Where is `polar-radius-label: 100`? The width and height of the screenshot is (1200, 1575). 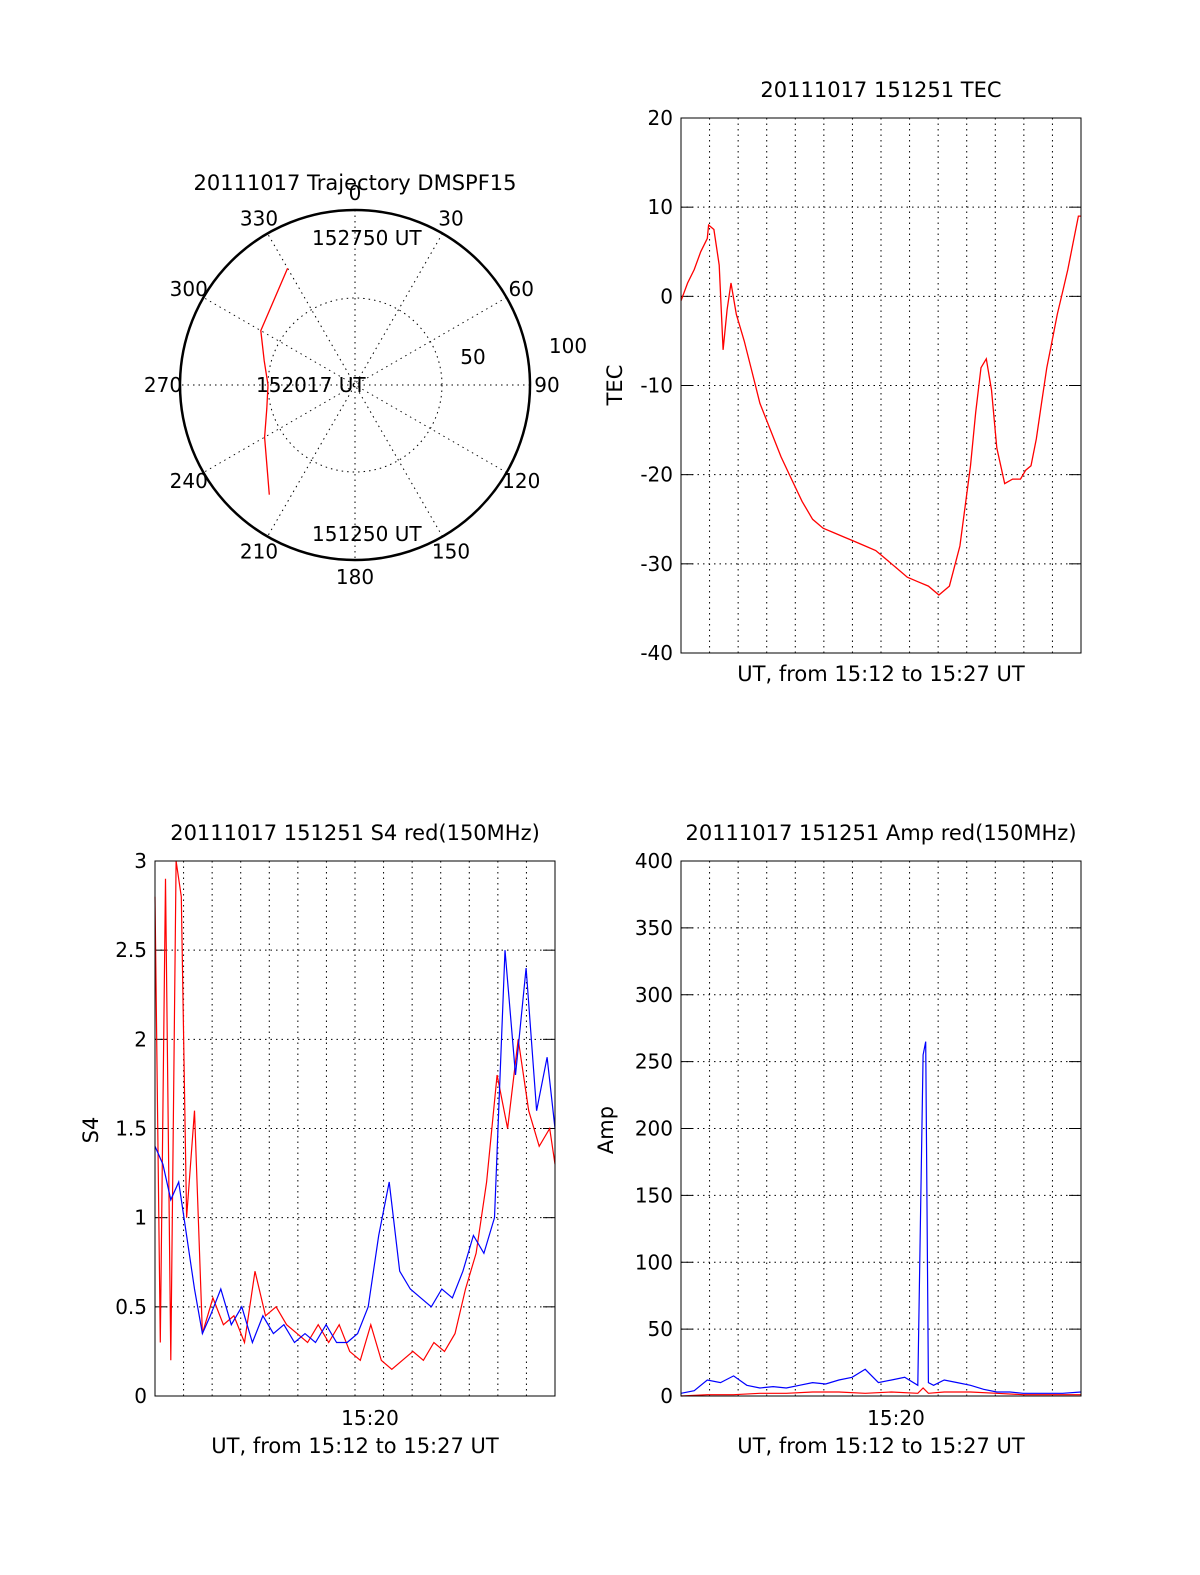 polar-radius-label: 100 is located at coordinates (568, 346).